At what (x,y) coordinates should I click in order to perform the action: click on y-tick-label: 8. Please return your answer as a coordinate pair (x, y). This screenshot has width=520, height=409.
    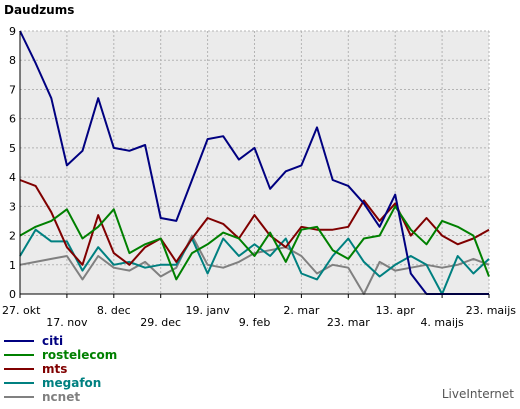
    Looking at the image, I should click on (12, 60).